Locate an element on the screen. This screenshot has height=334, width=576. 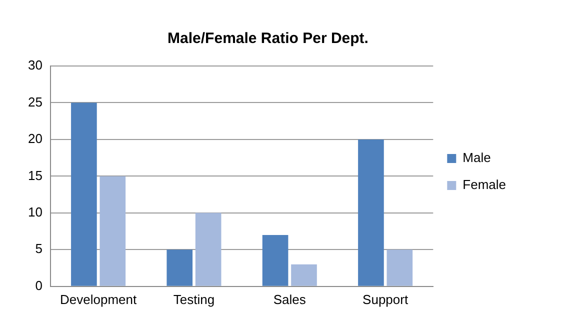
x-tick-label: Development is located at coordinates (98, 299).